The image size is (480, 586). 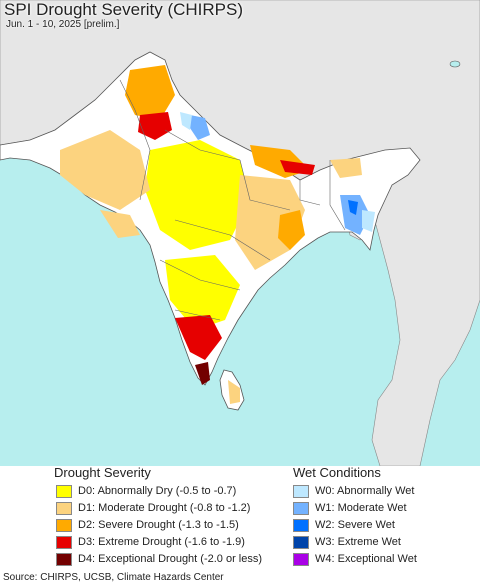 I want to click on wet-legend-item: W3: Extreme Wet, so click(x=347, y=542).